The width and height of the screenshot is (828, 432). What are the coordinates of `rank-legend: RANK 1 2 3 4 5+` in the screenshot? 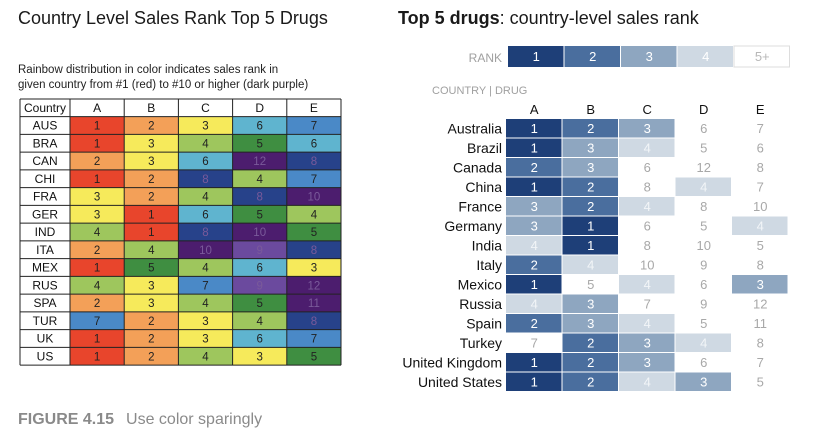 It's located at (629, 56).